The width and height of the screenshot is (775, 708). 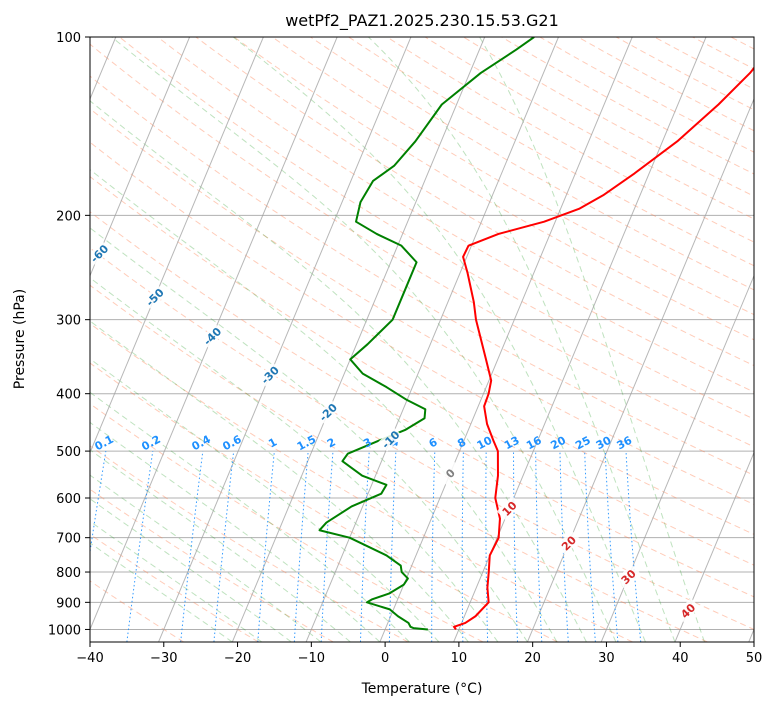 I want to click on x-tick-label: 0, so click(x=385, y=658).